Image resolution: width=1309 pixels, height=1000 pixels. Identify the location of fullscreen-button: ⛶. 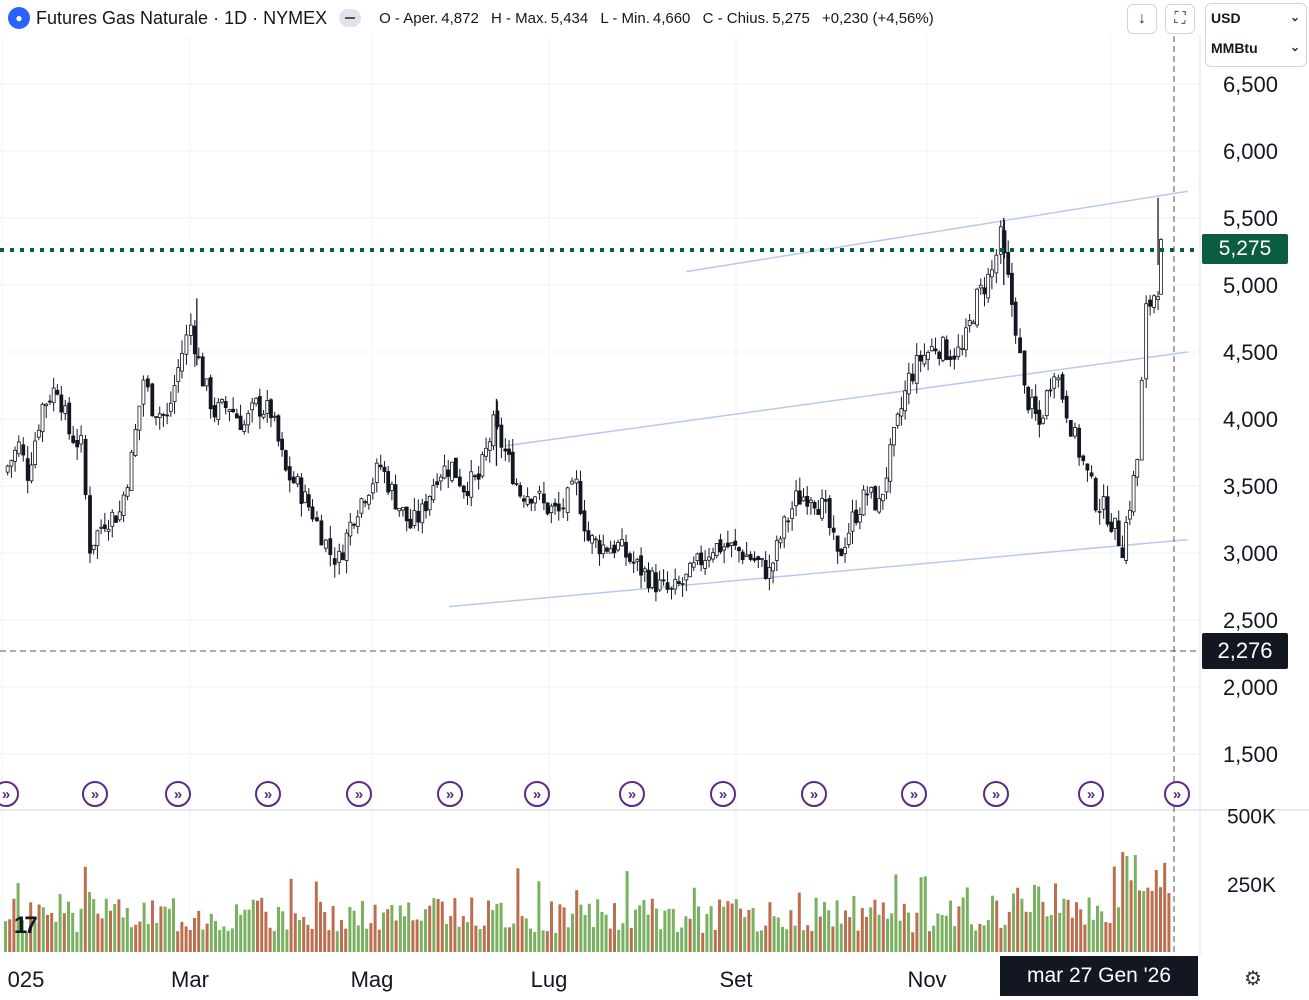
(1180, 19).